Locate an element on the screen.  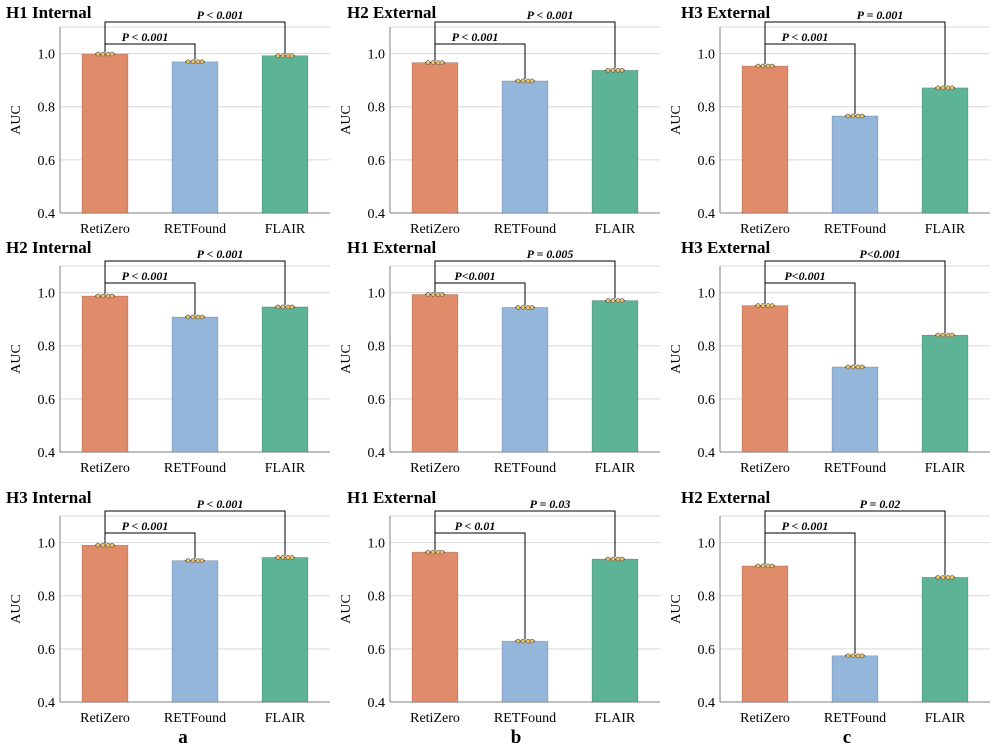
column-label-c: c is located at coordinates (847, 737).